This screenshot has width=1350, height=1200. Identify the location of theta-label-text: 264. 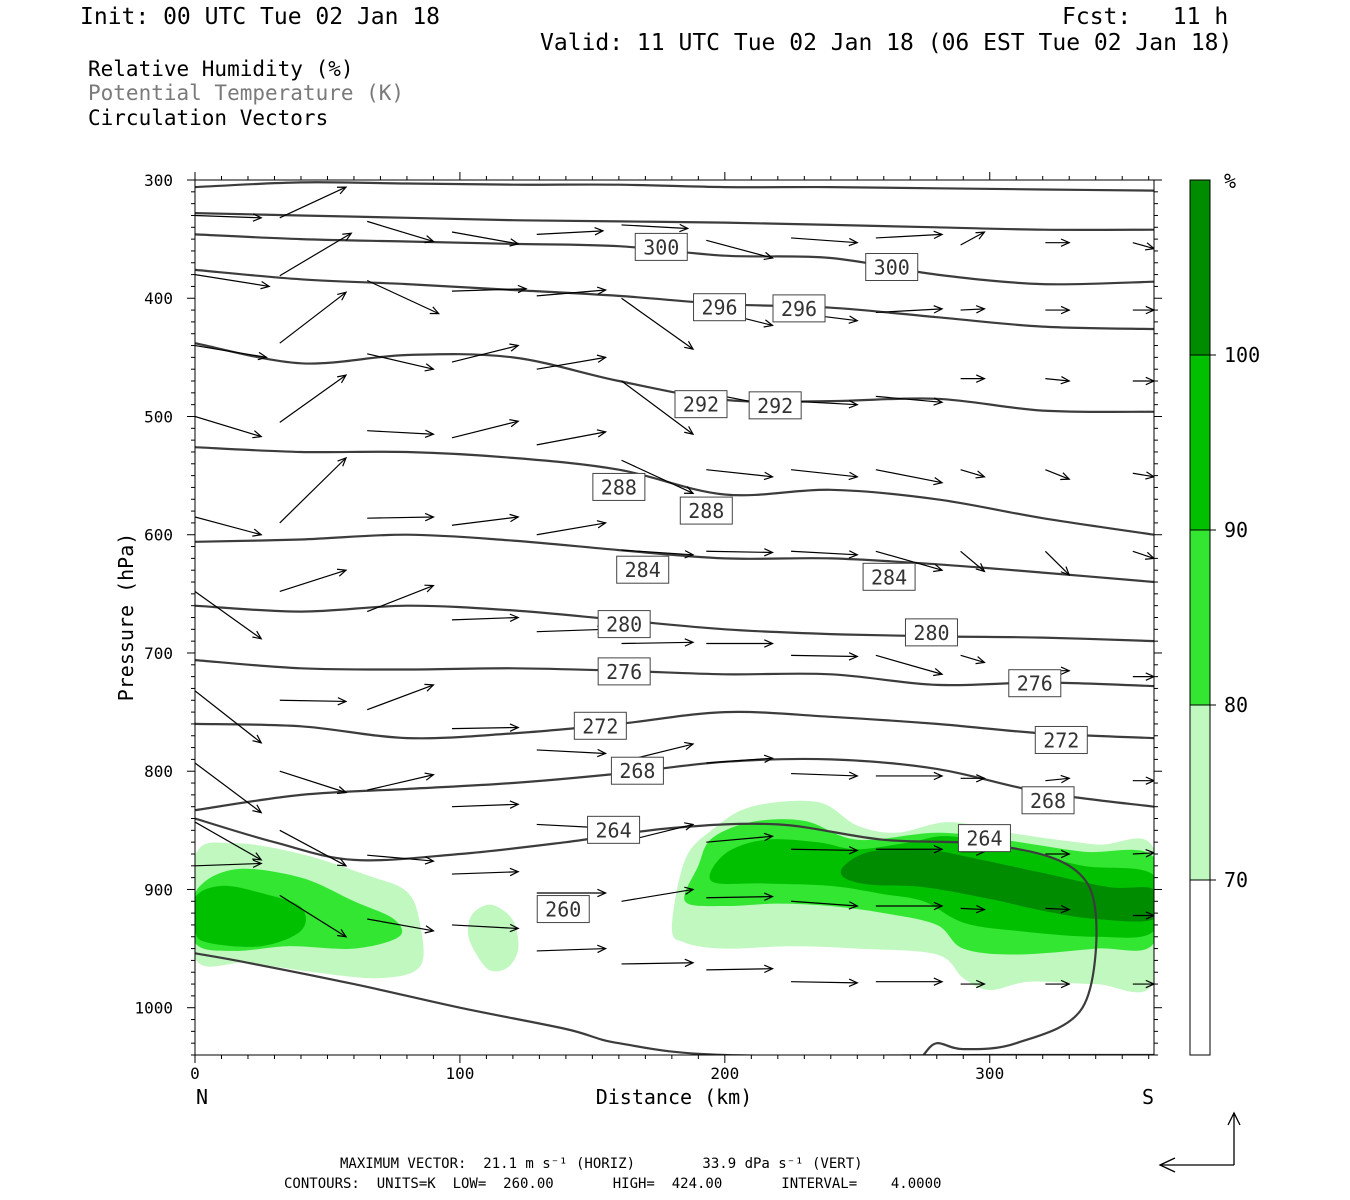
(614, 830).